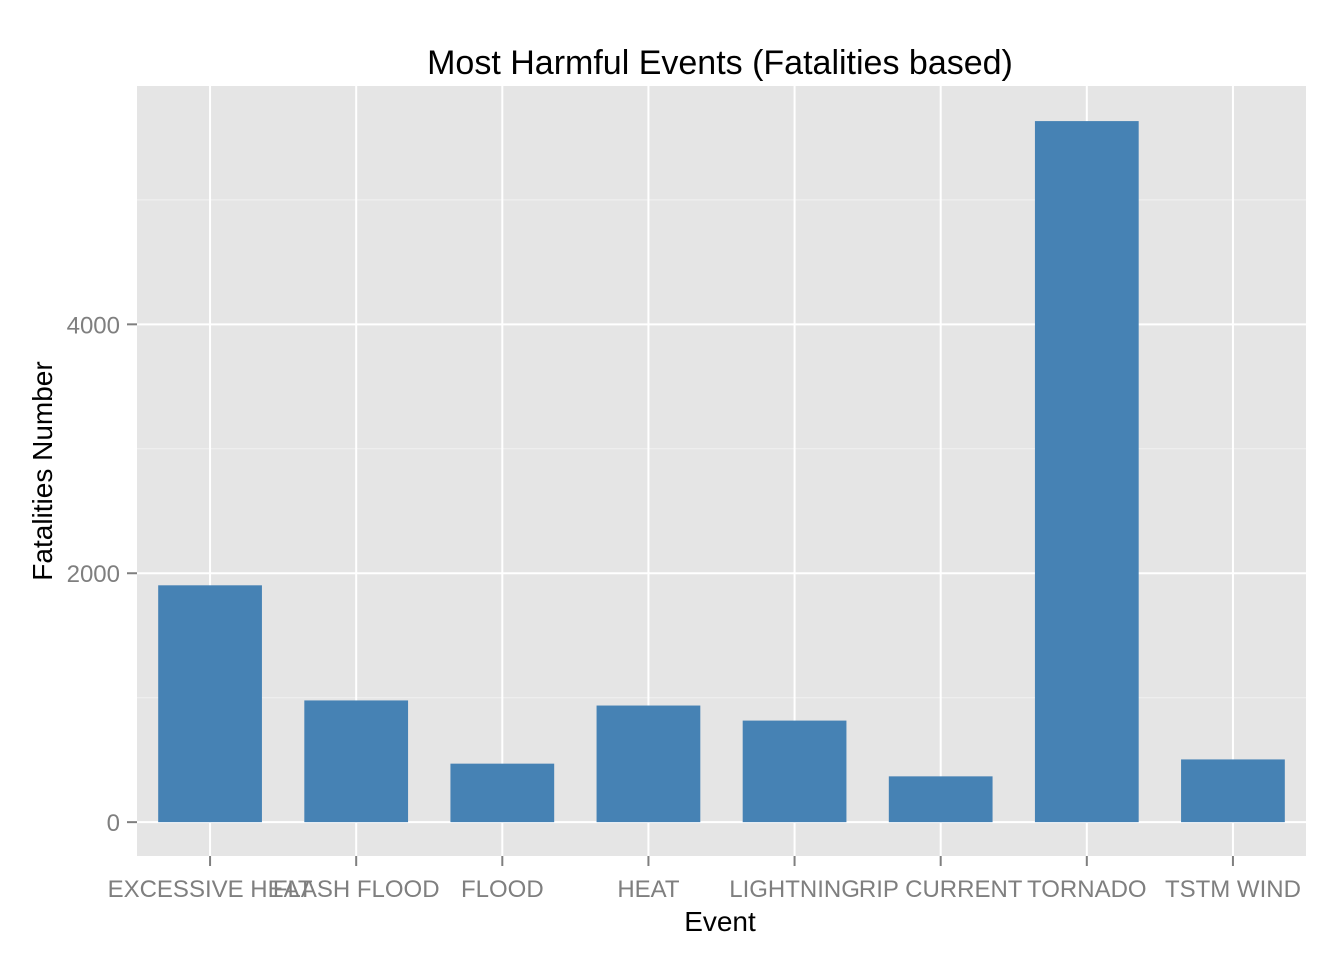  Describe the element at coordinates (93, 574) in the screenshot. I see `y-tick-label: 2000` at that location.